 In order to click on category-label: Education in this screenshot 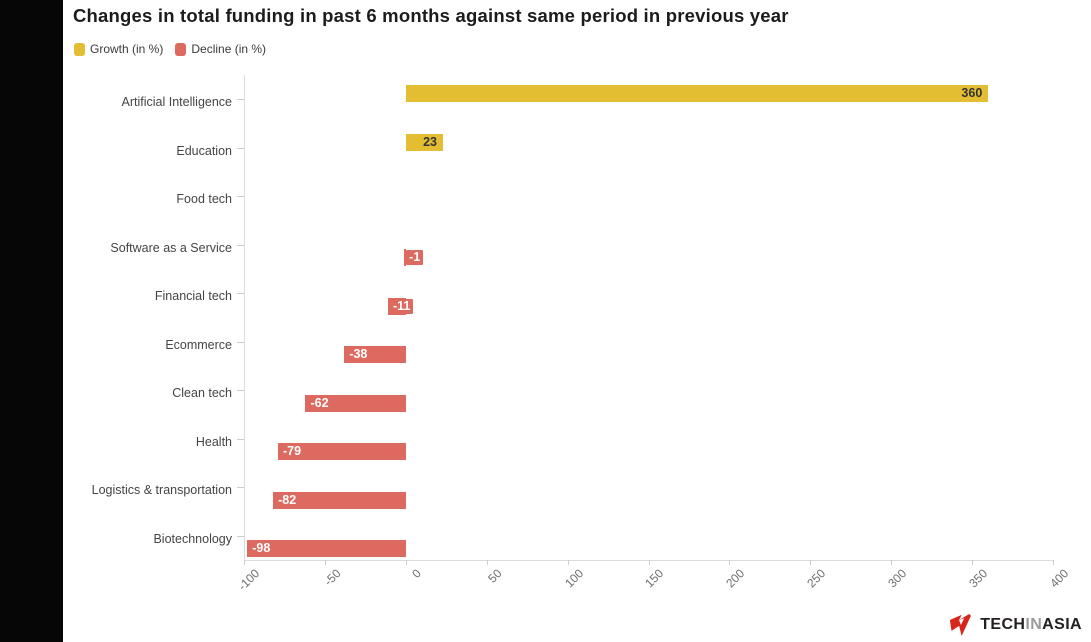, I will do `click(204, 150)`.